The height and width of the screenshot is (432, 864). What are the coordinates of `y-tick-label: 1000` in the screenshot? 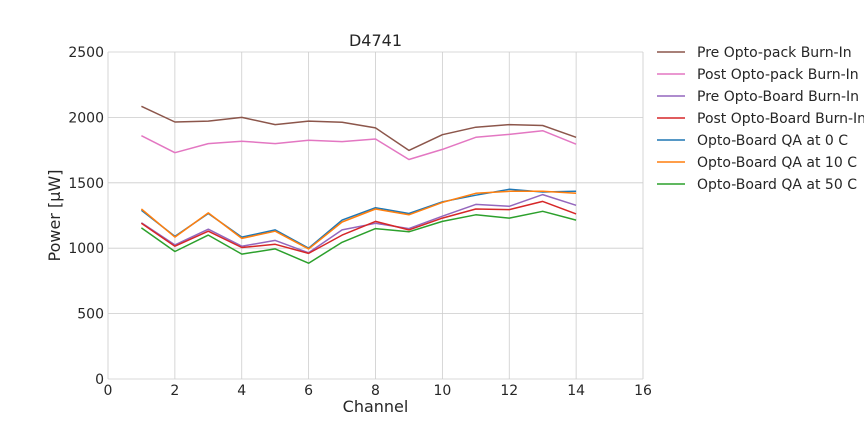 It's located at (86, 249).